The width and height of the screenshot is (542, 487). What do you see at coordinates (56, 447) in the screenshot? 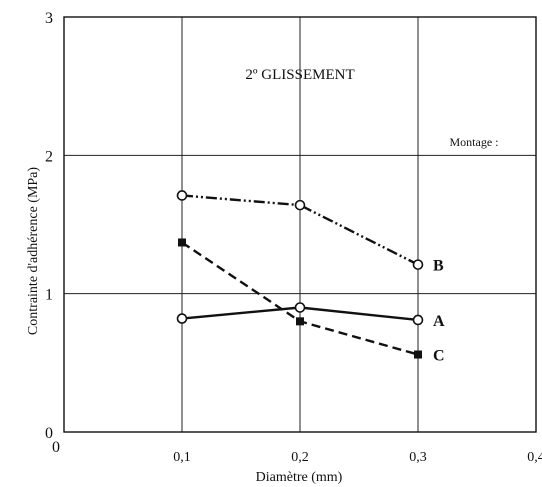
I see `x-tick-label: 0` at bounding box center [56, 447].